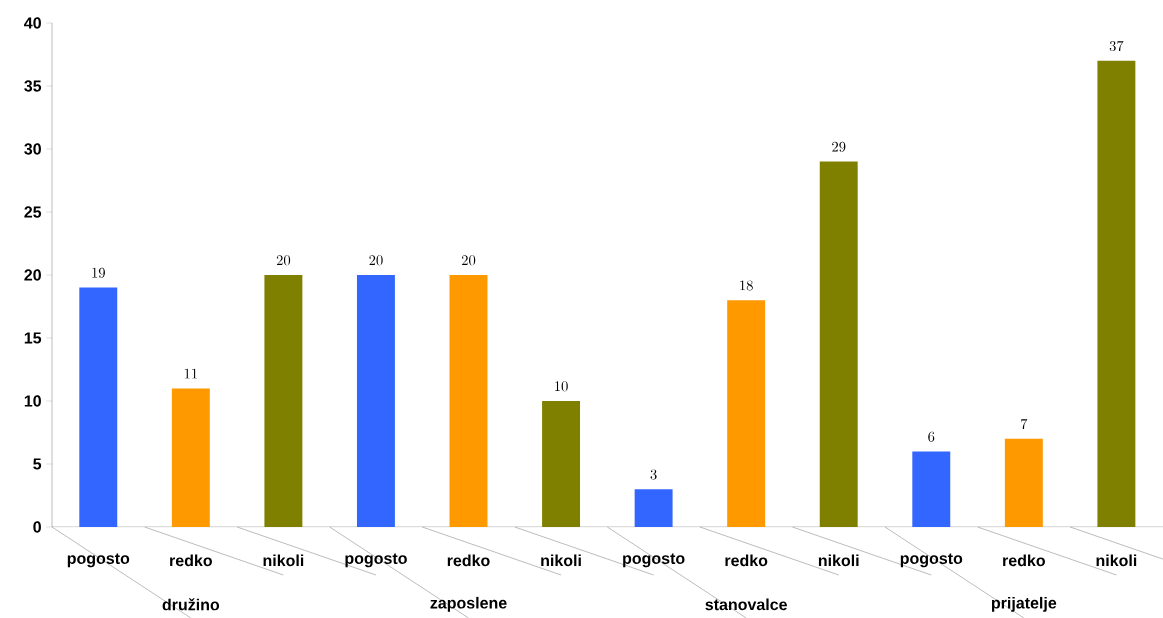 This screenshot has height=618, width=1163. What do you see at coordinates (654, 560) in the screenshot?
I see `series-label: pogosto` at bounding box center [654, 560].